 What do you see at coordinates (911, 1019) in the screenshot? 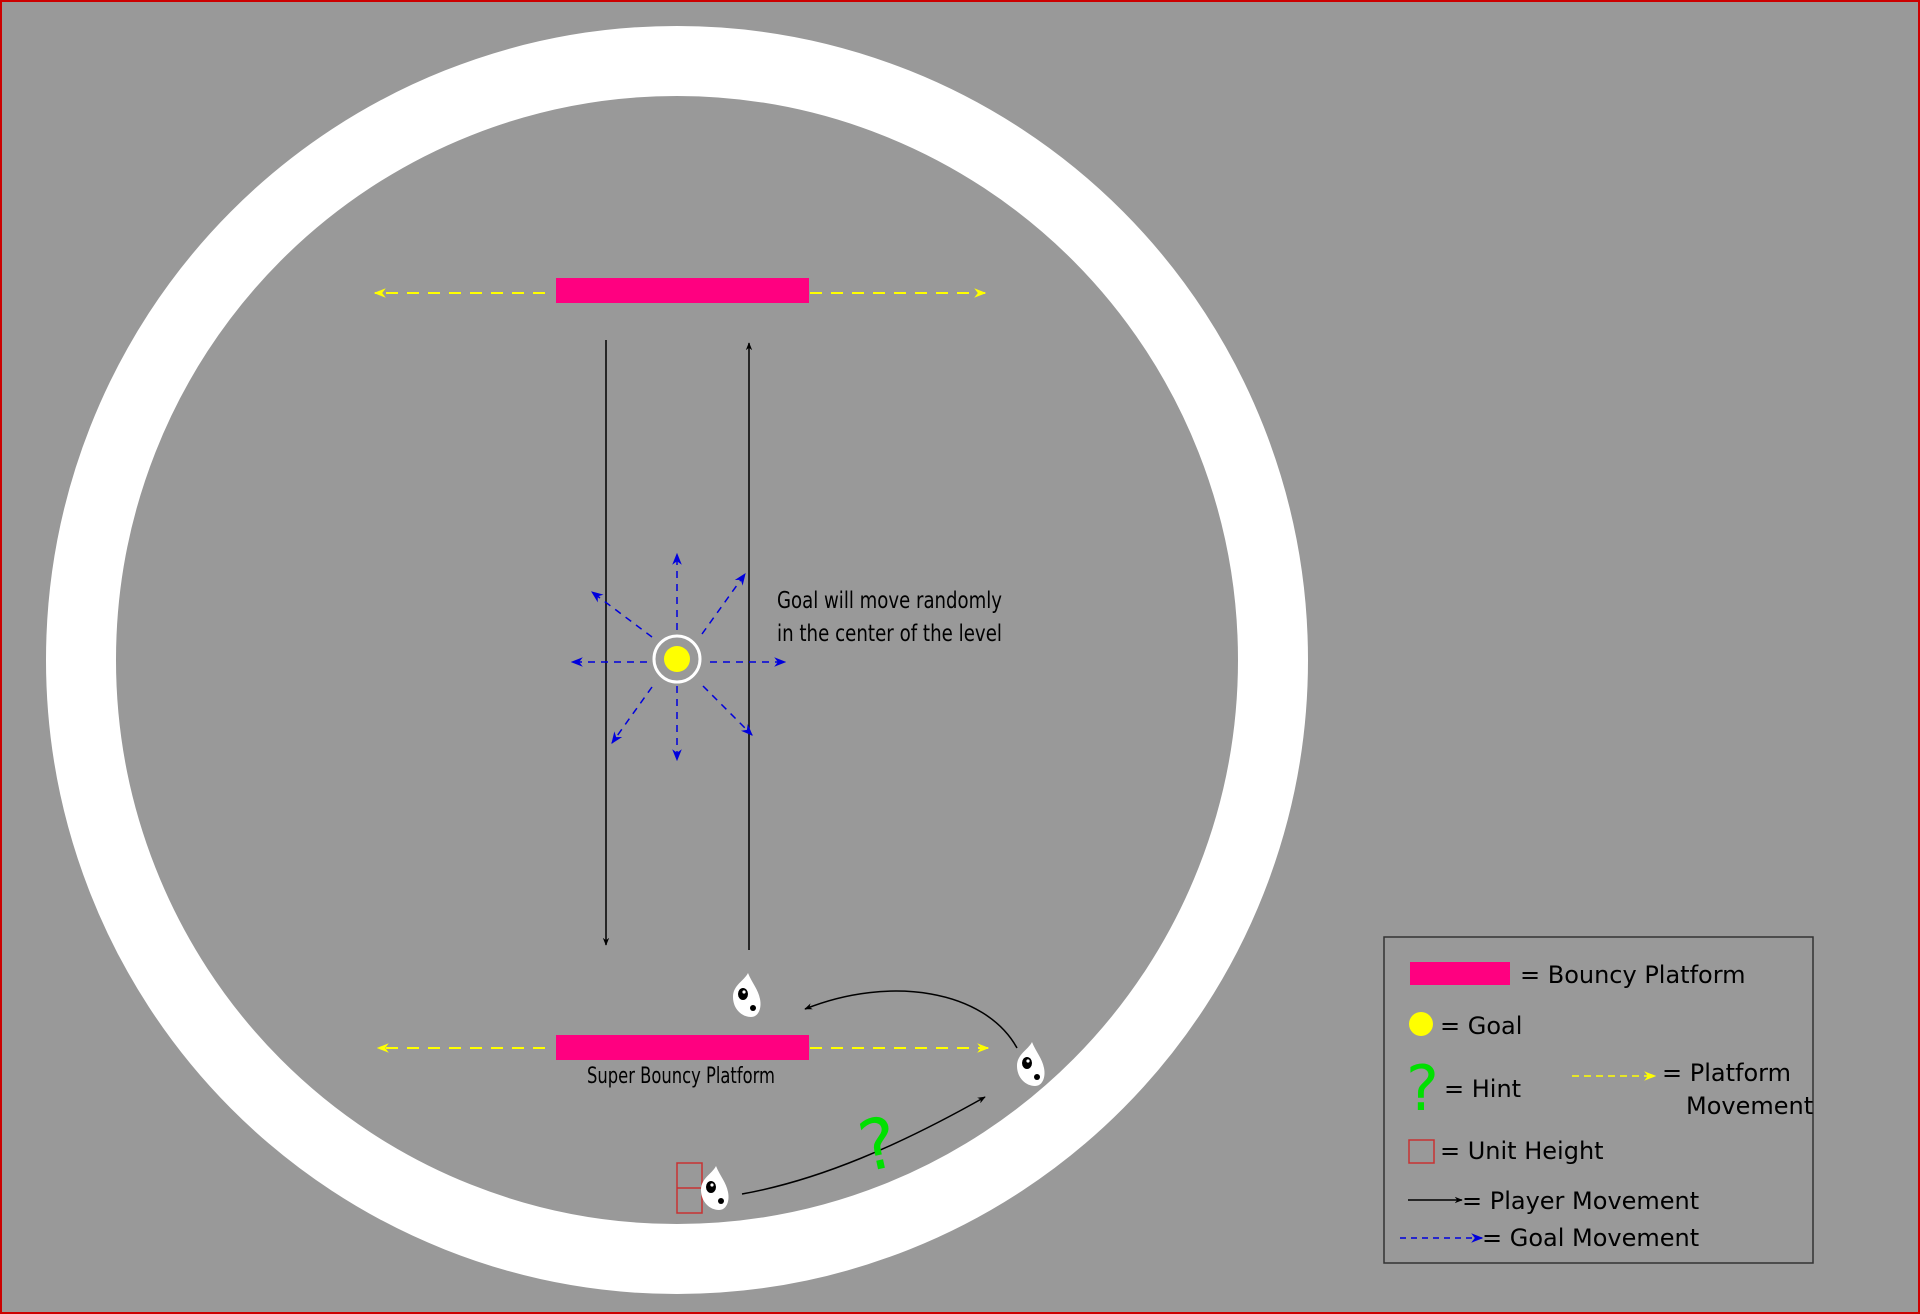
I see `player-path-to-platform` at bounding box center [911, 1019].